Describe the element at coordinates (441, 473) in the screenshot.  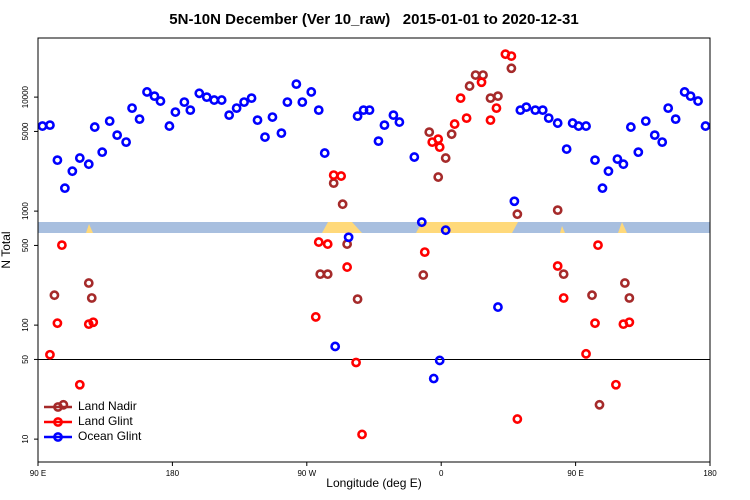
I see `x-tick-label: 0` at that location.